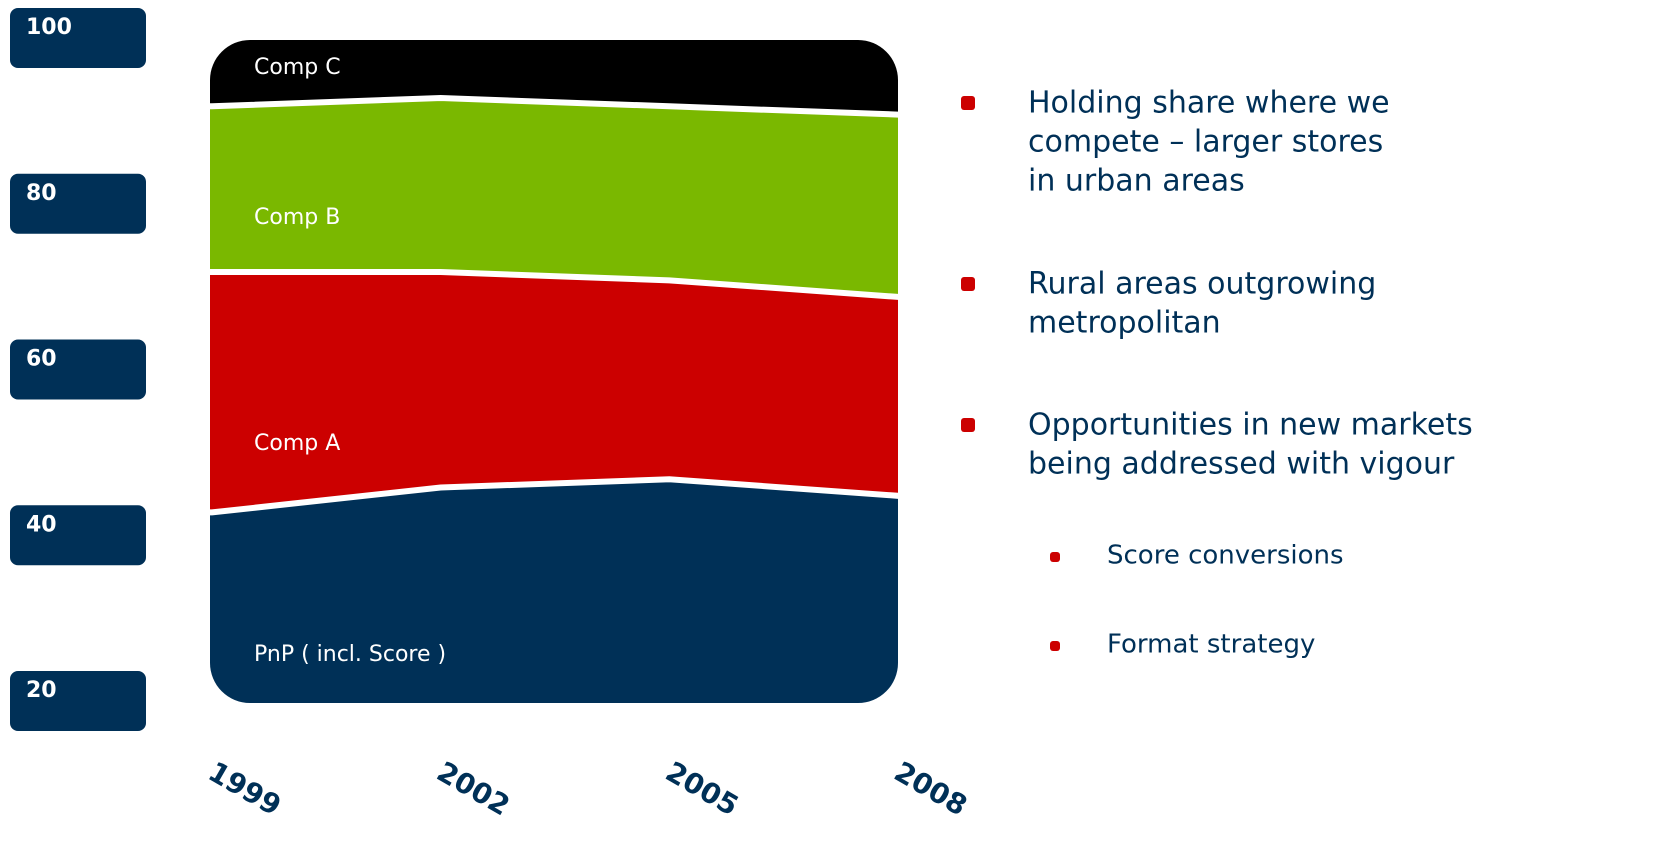  I want to click on x-tick-label: 2002, so click(473, 789).